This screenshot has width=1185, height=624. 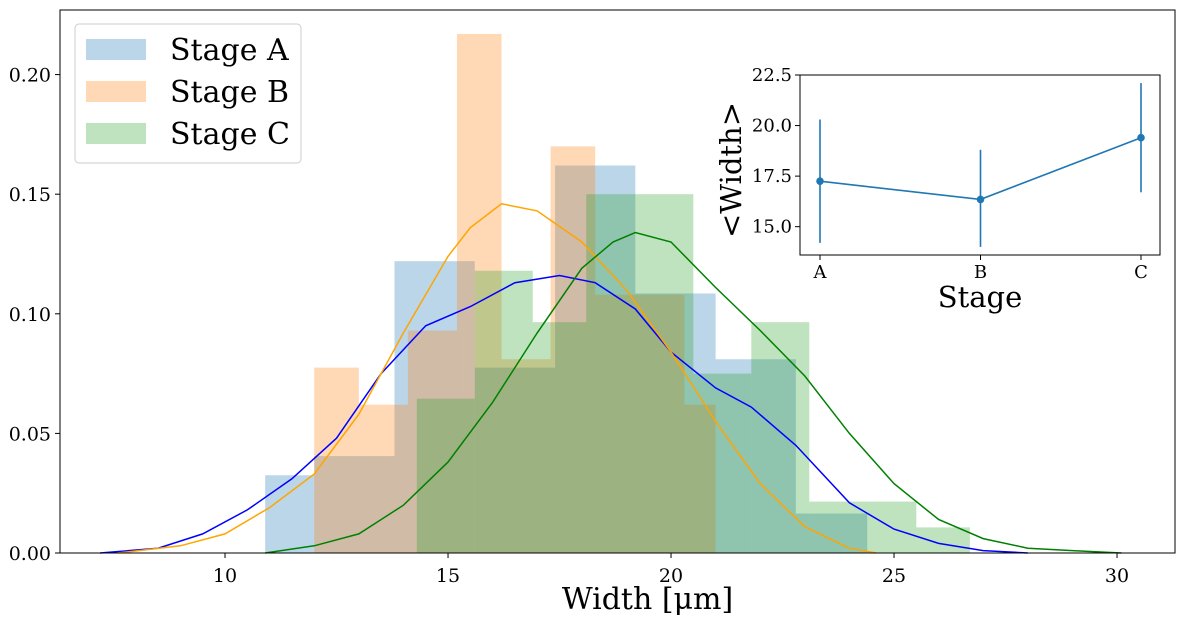 What do you see at coordinates (230, 134) in the screenshot?
I see `legend-label-3: Stage C` at bounding box center [230, 134].